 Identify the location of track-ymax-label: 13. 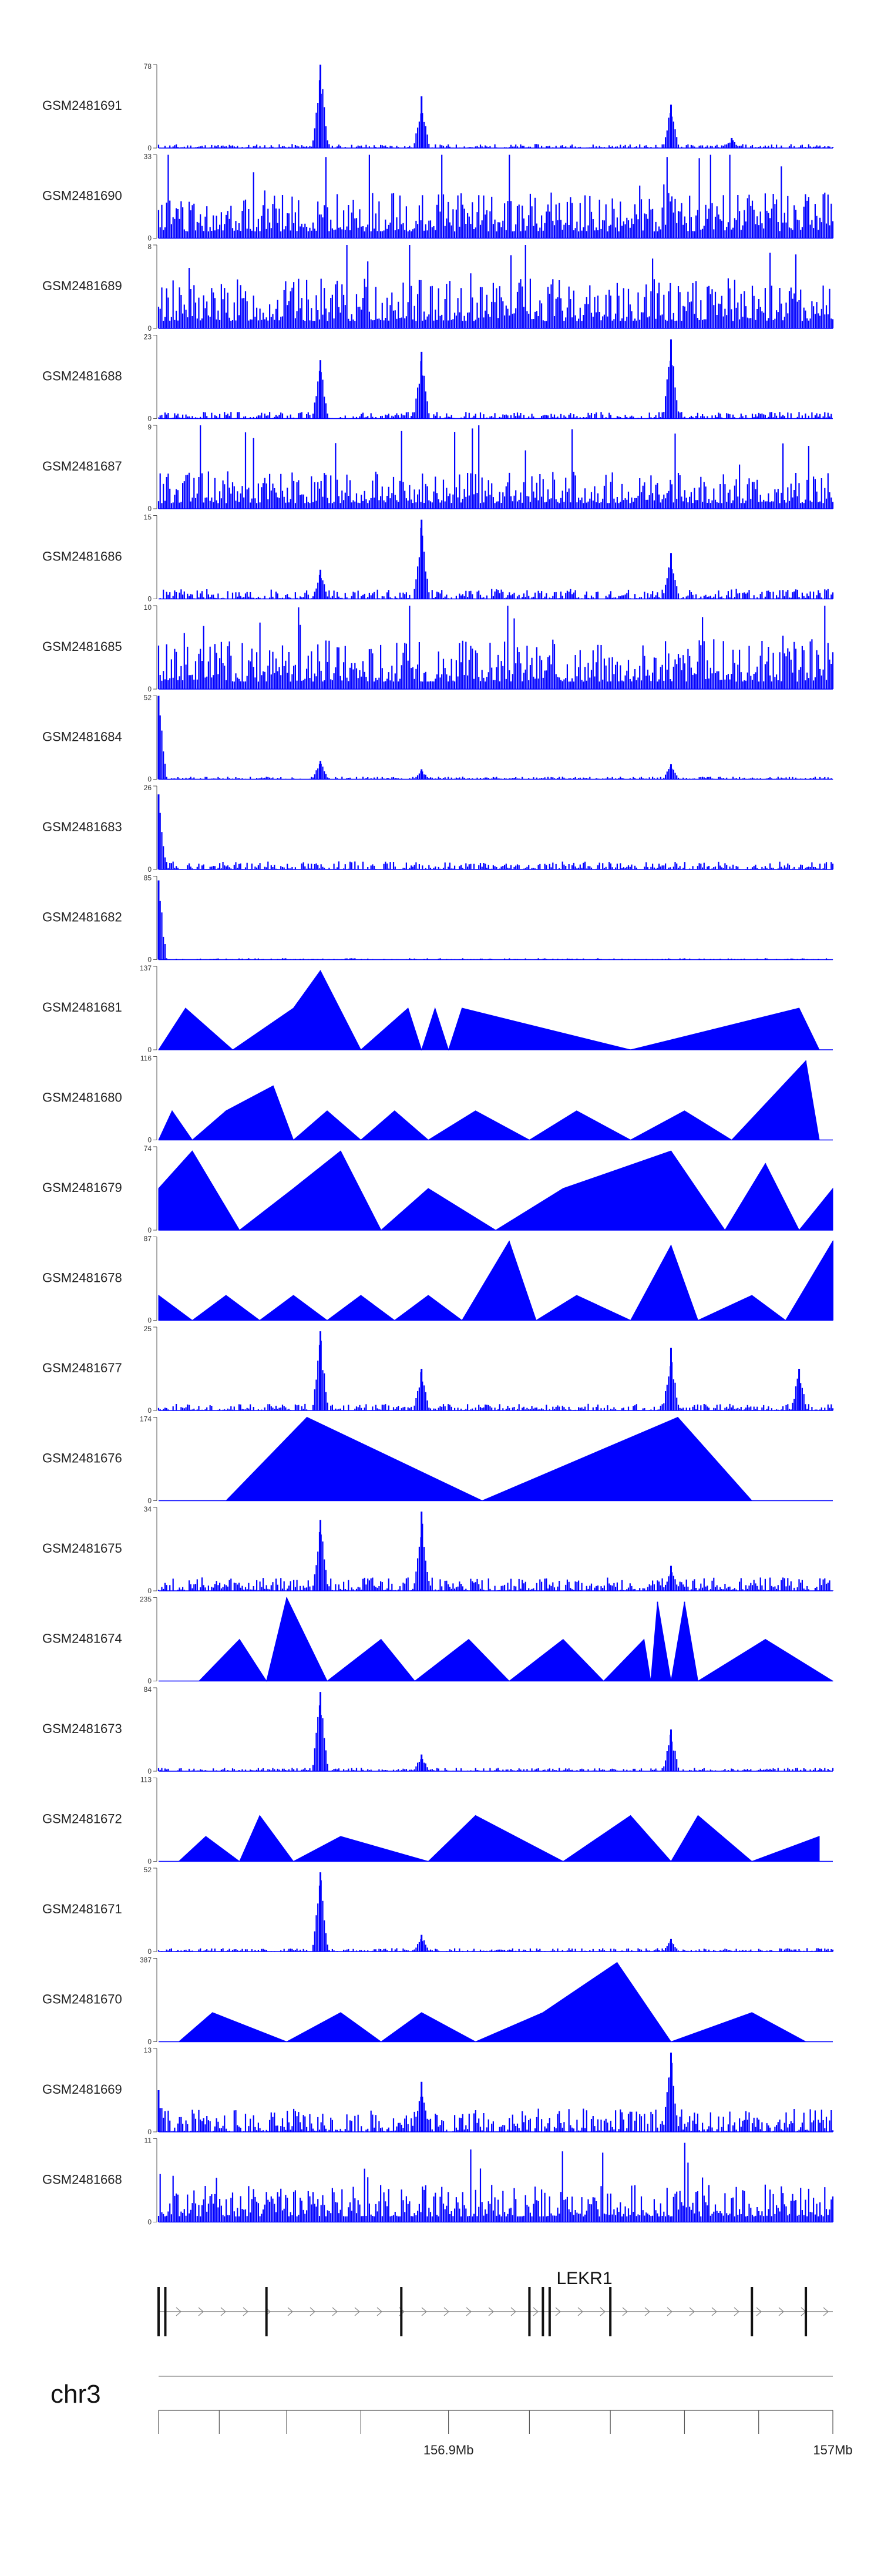
(148, 2050).